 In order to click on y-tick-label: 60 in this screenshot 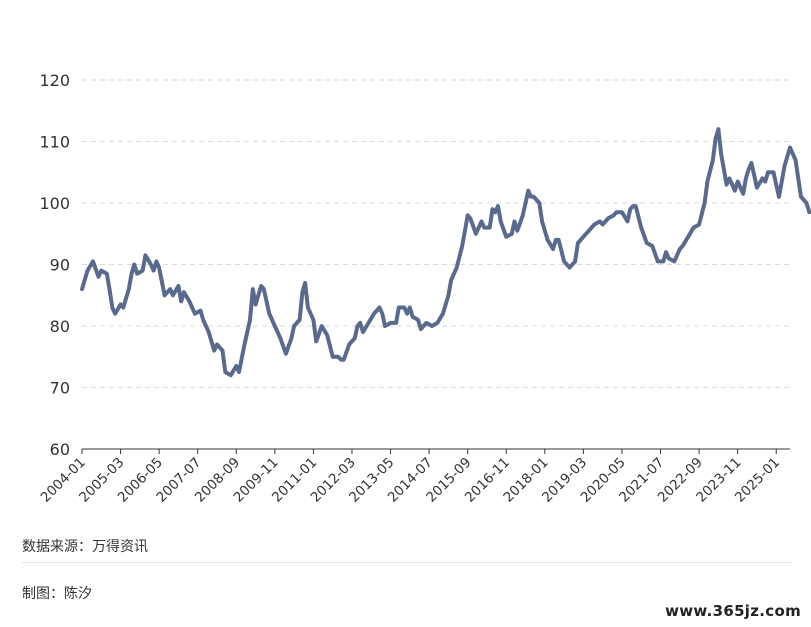, I will do `click(60, 449)`.